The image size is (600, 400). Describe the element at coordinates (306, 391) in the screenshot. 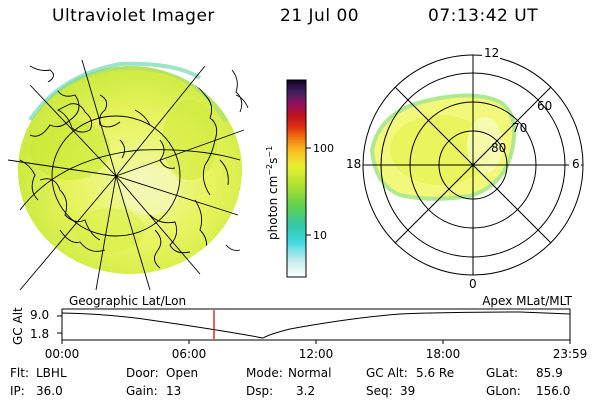

I see `dsp-value: 3.2` at that location.